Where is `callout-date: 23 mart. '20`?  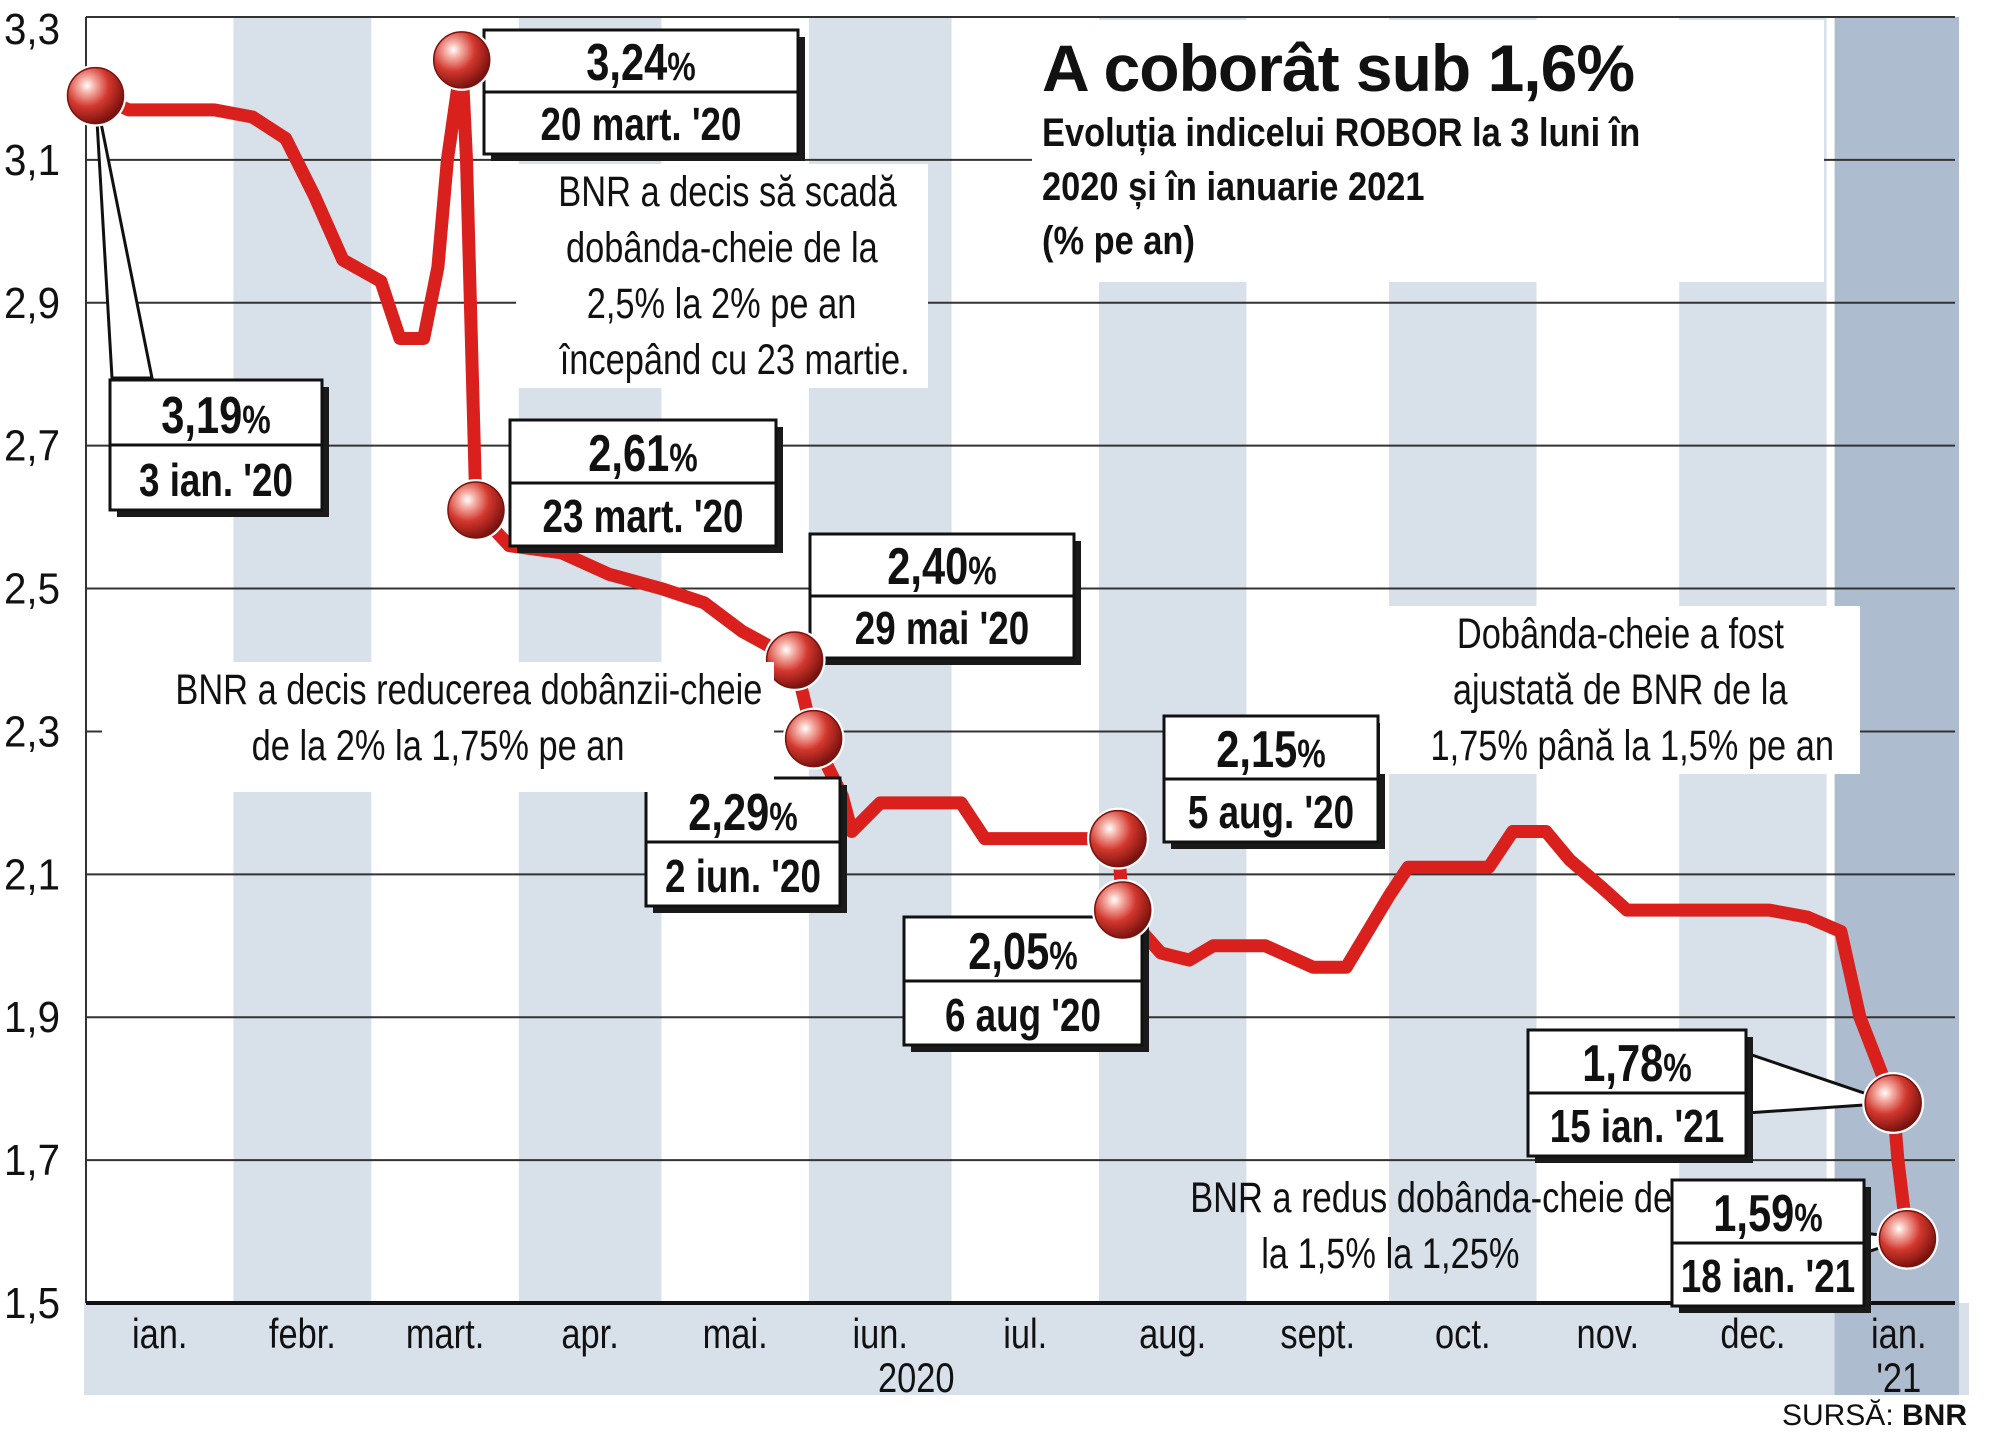
callout-date: 23 mart. '20 is located at coordinates (643, 516).